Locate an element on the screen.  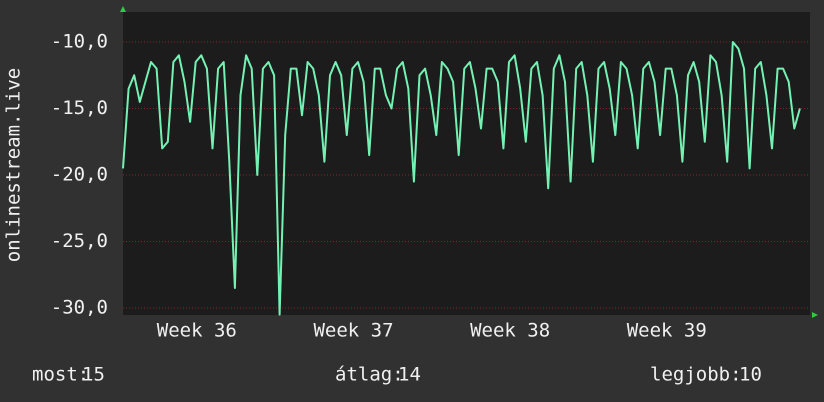
stat-value: 15 is located at coordinates (93, 375).